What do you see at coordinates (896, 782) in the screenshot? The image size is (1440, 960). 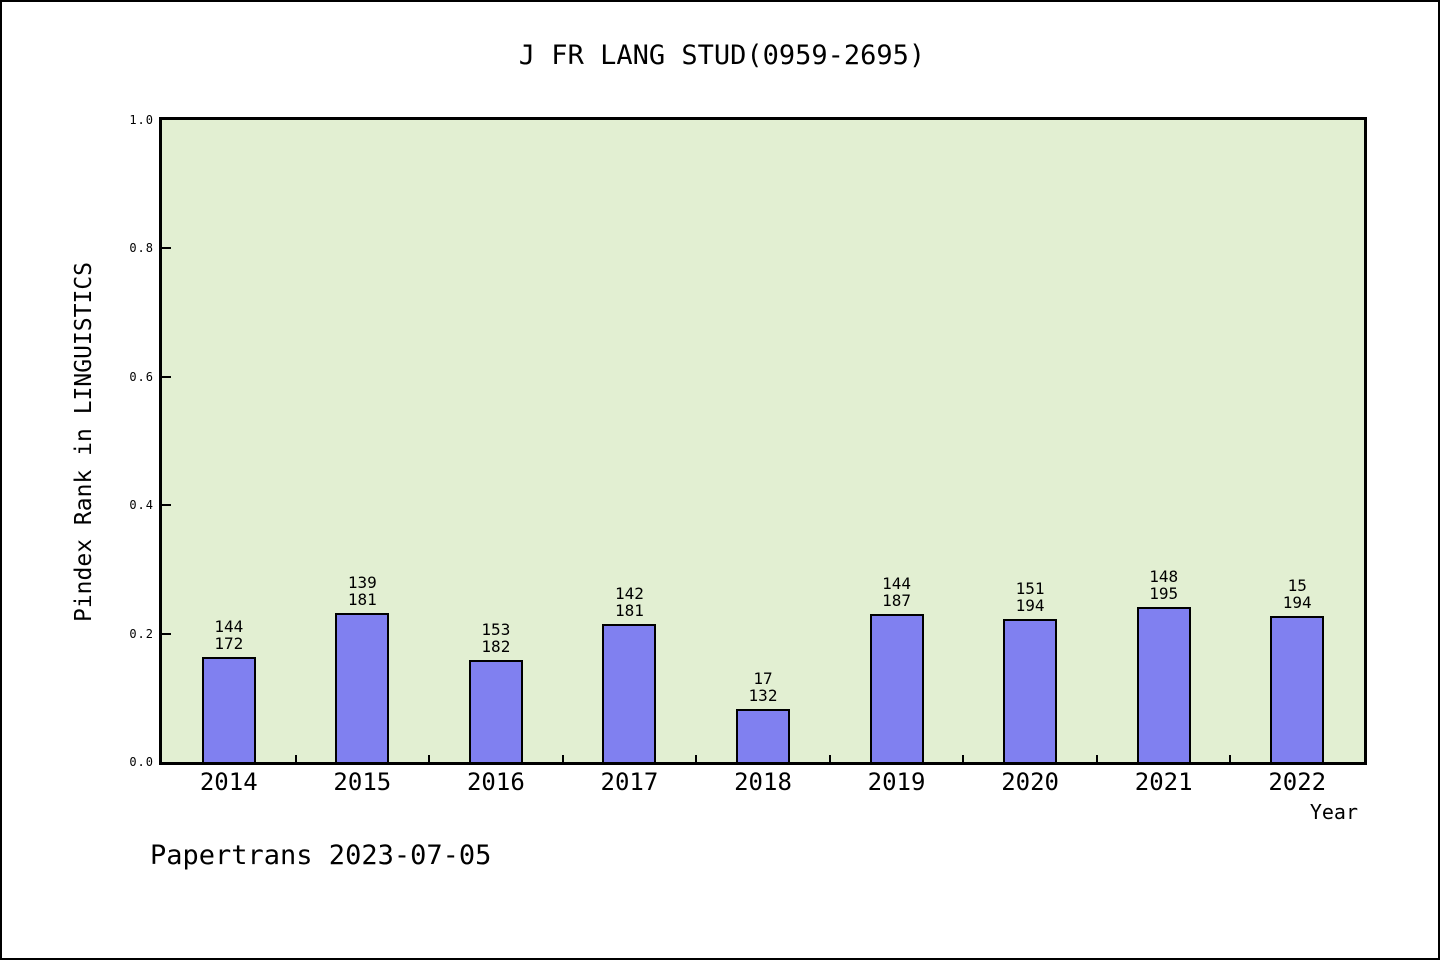 I see `x-tick-label: 2019` at bounding box center [896, 782].